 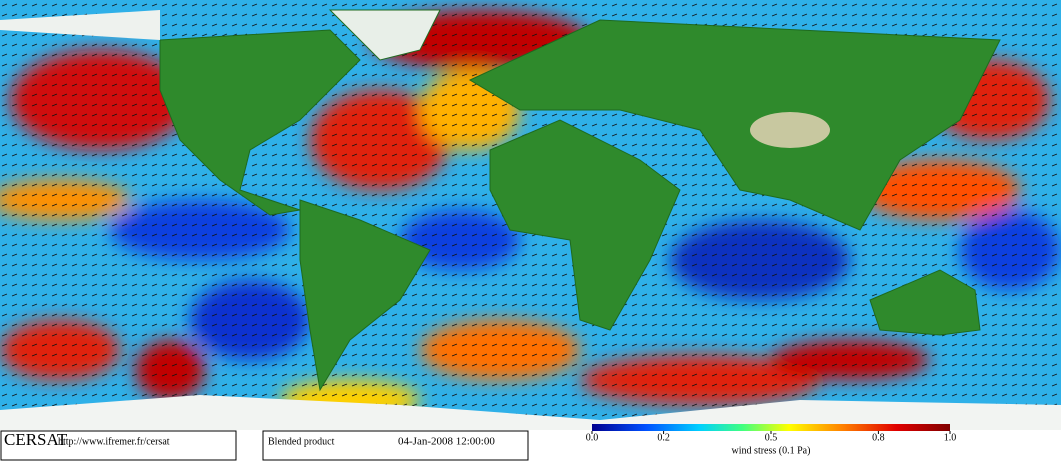 What do you see at coordinates (395, 445) in the screenshot?
I see `product-box` at bounding box center [395, 445].